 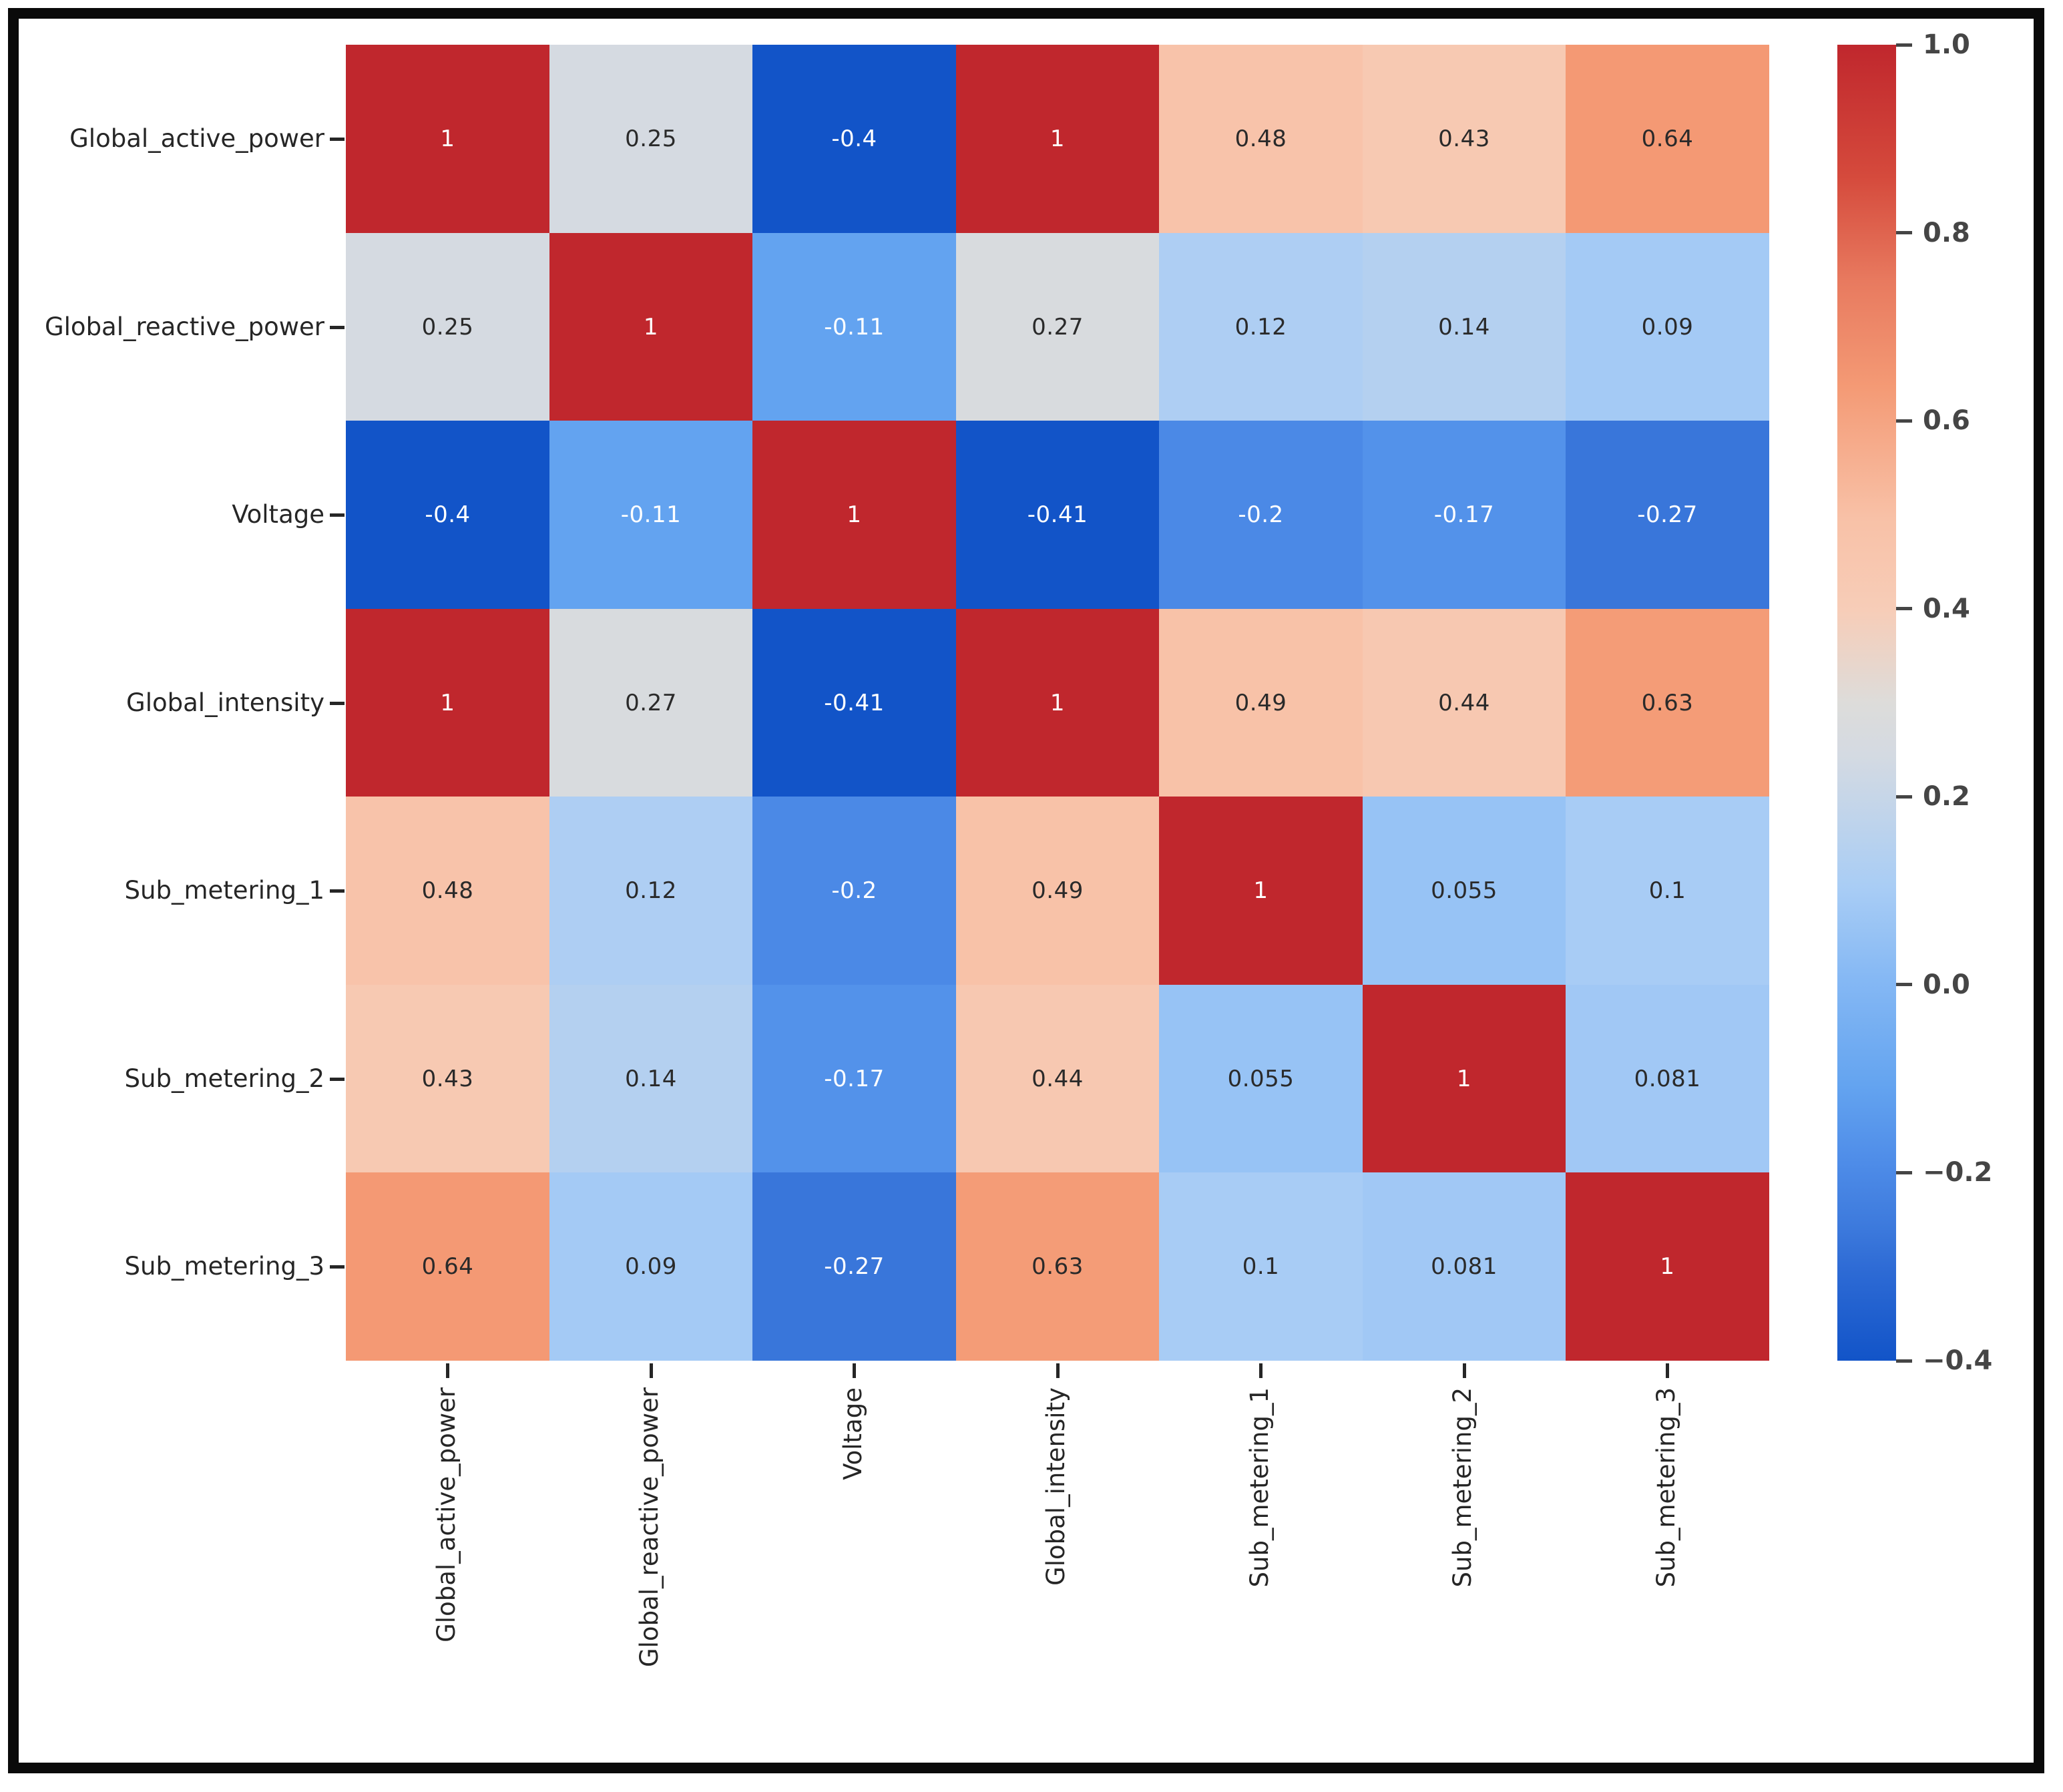 What do you see at coordinates (1946, 232) in the screenshot?
I see `colorbar-tick-label: 0.8` at bounding box center [1946, 232].